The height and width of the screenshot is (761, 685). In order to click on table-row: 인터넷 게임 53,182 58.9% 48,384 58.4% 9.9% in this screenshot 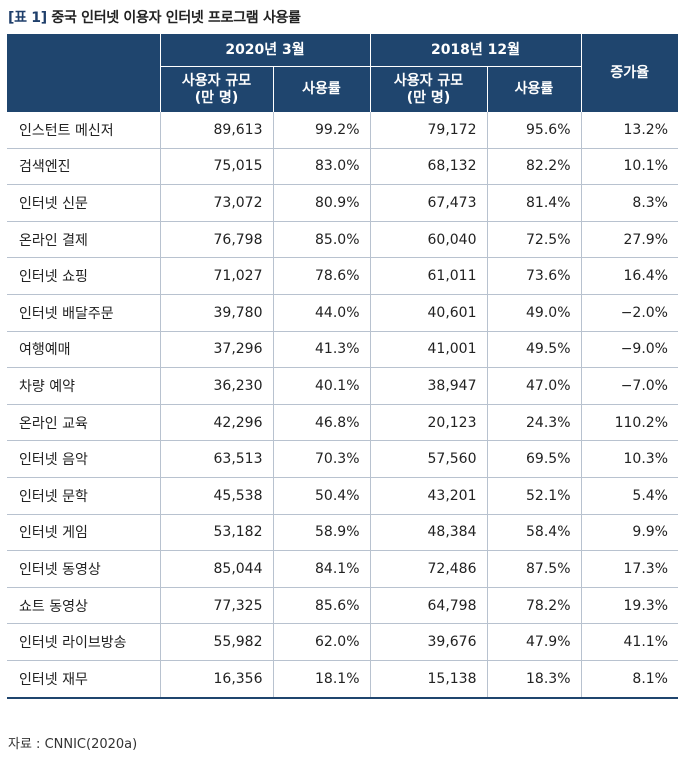, I will do `click(342, 533)`.